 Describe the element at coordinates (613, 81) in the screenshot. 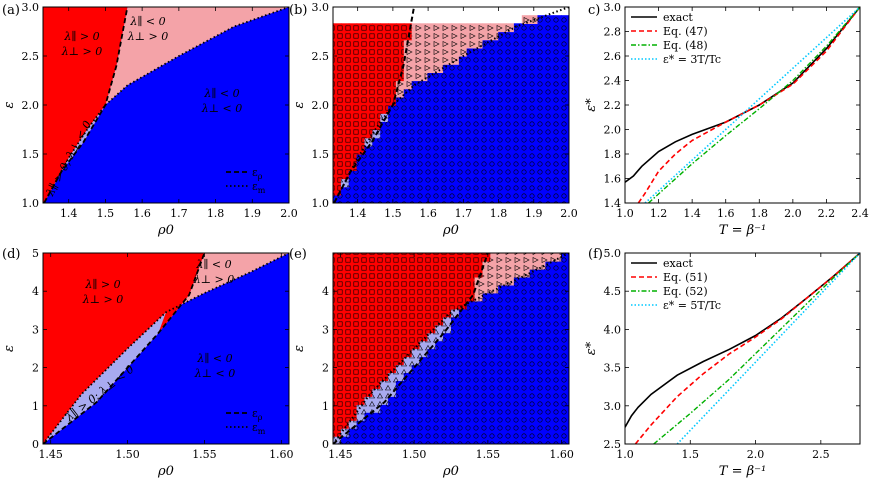

I see `y-tick-label: 2.4` at that location.